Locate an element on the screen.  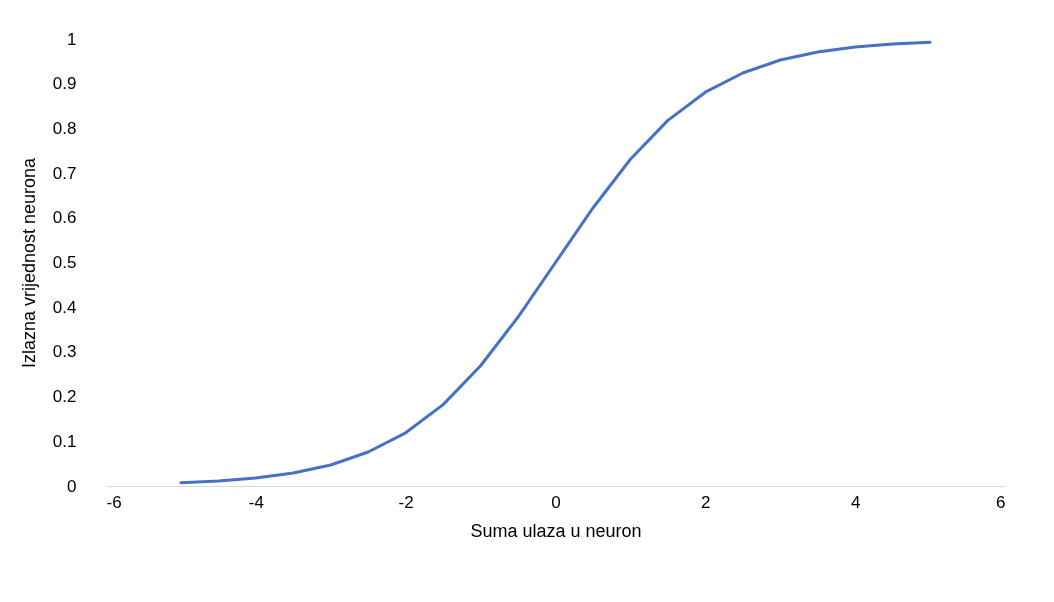
y-axis-title: Izlazna vrijednost neurona is located at coordinates (28, 262).